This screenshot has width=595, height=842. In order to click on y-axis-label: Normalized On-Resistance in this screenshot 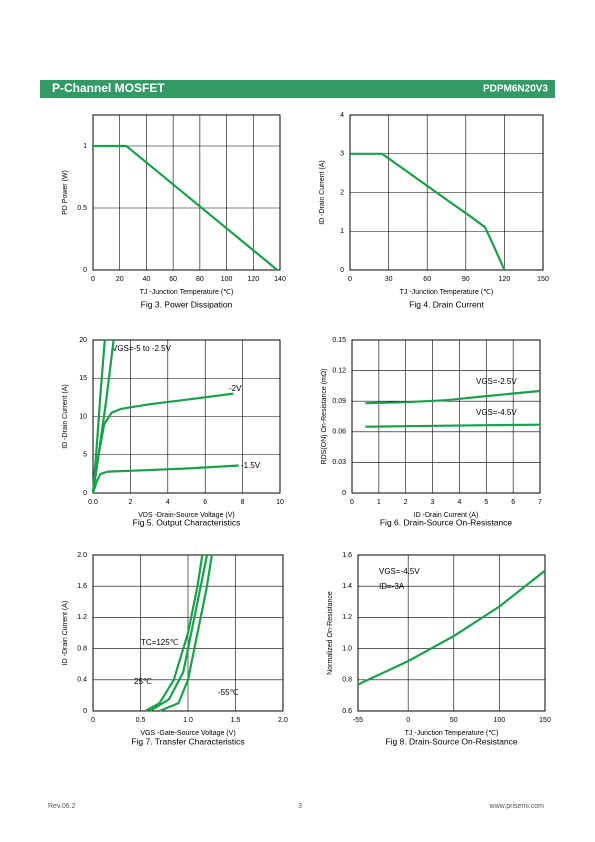, I will do `click(330, 633)`.